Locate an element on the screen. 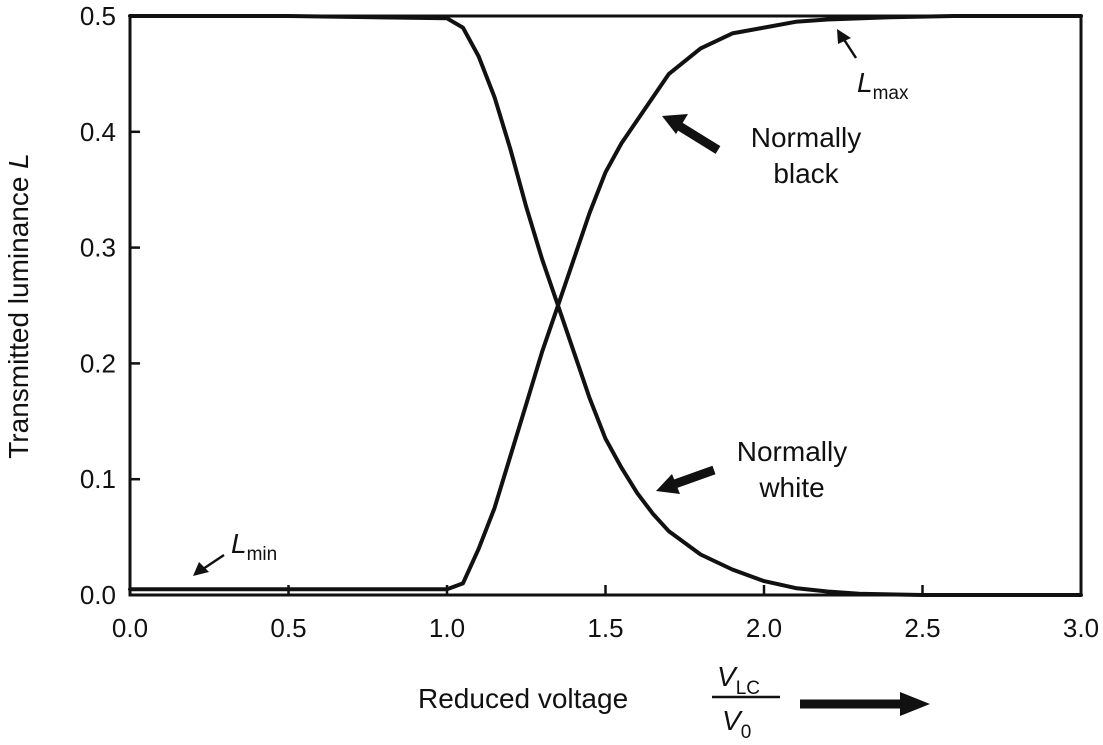 This screenshot has height=745, width=1103. x-tick-label: 1.5 is located at coordinates (605, 628).